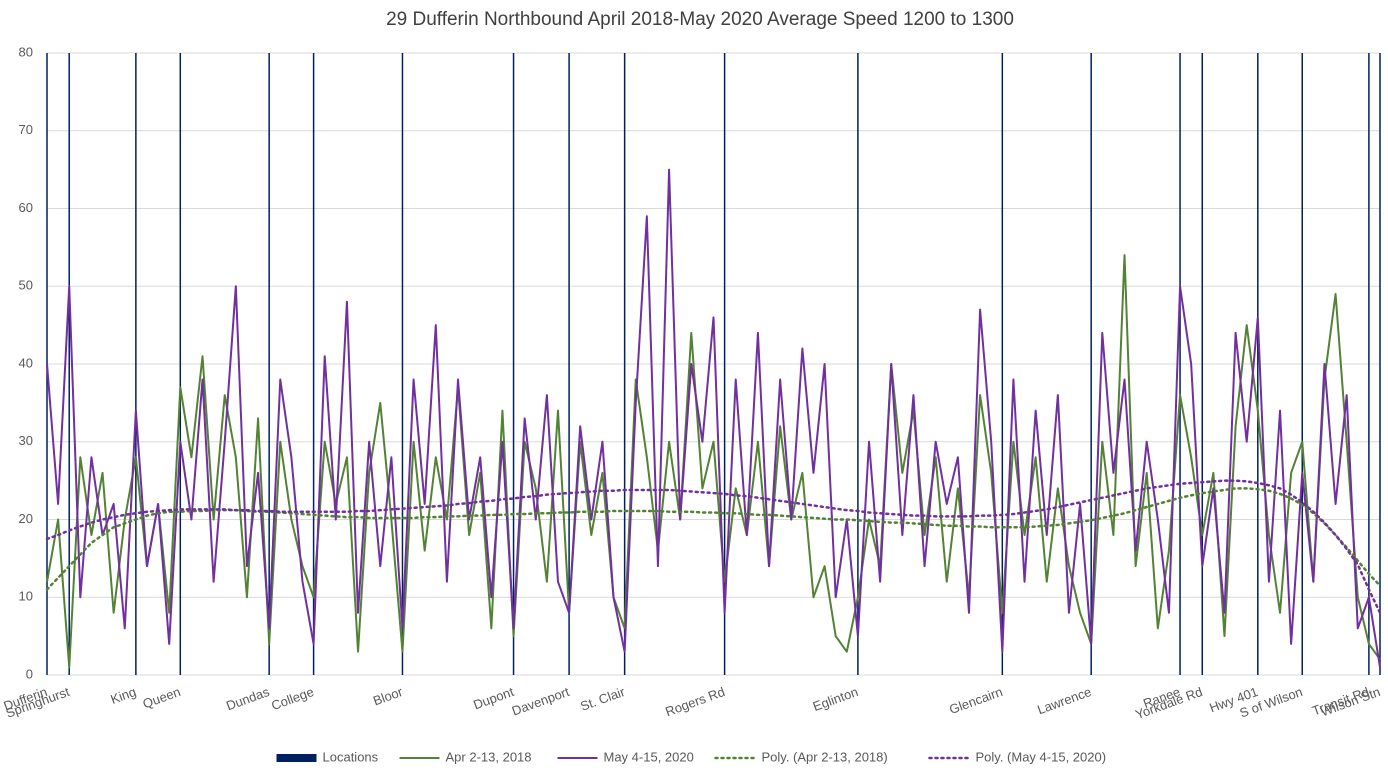 This screenshot has height=778, width=1388. What do you see at coordinates (29, 673) in the screenshot?
I see `y-tick-label: 0` at bounding box center [29, 673].